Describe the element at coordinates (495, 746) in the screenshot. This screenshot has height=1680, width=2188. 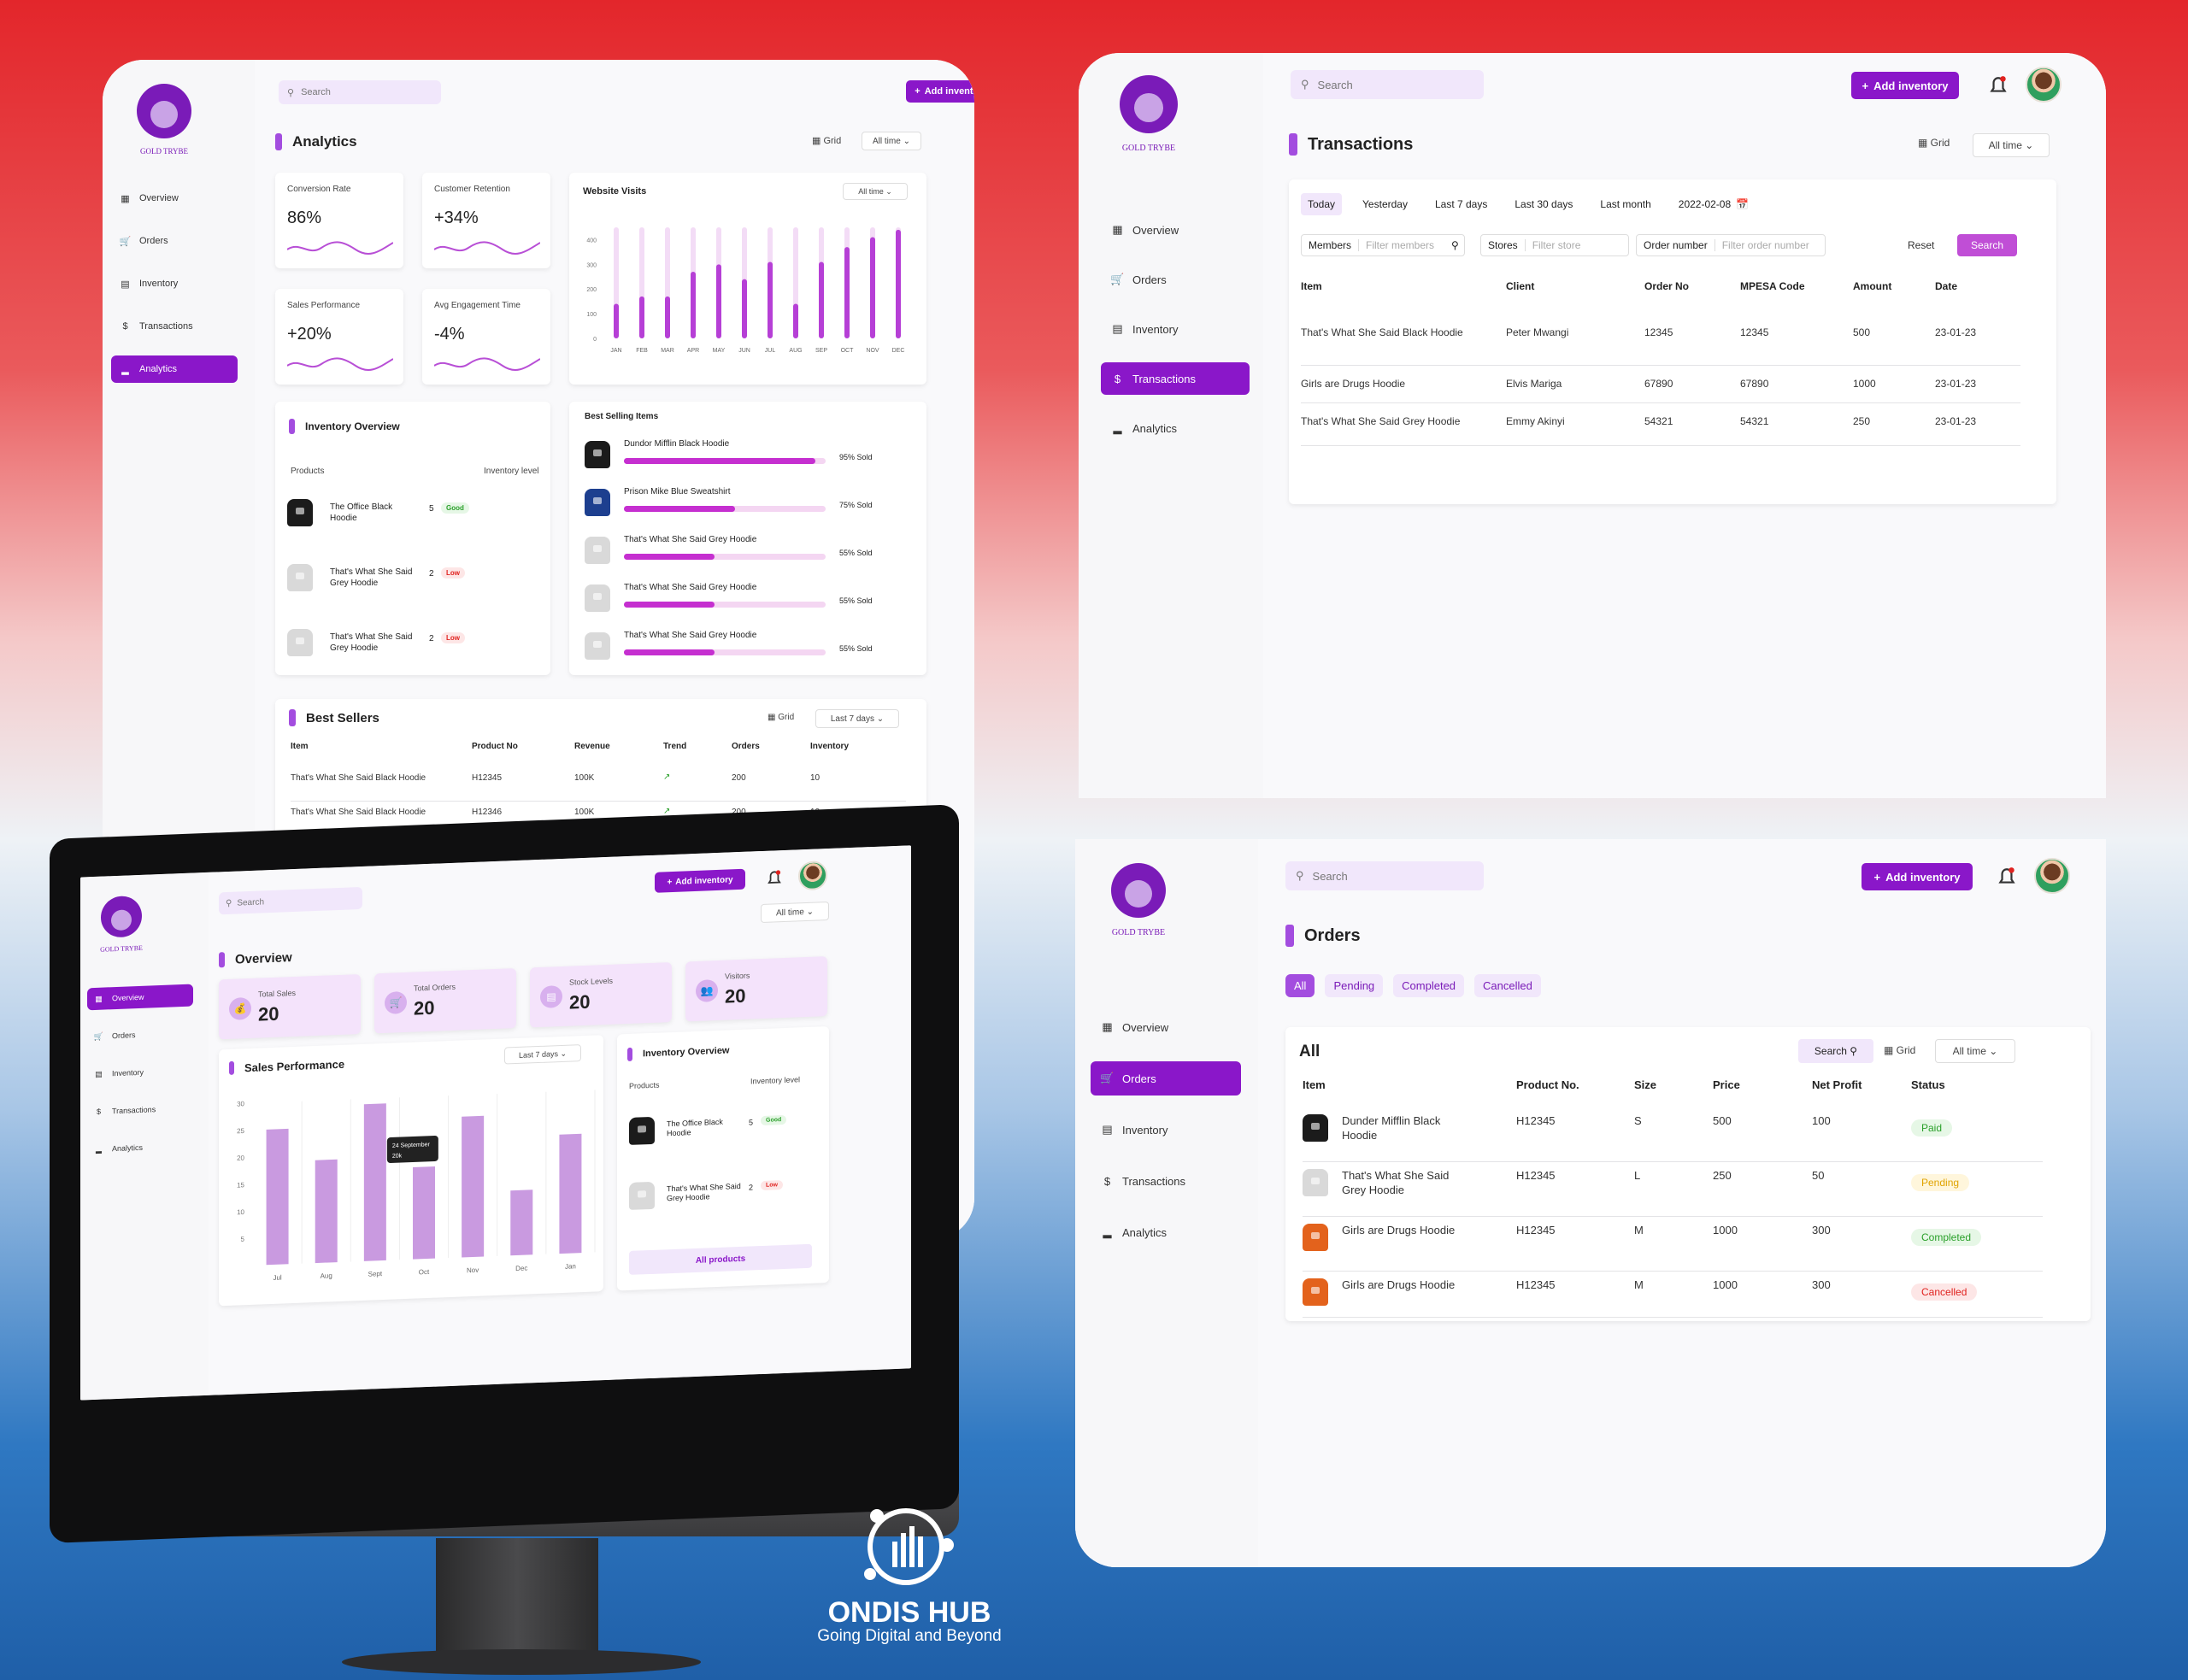
I see `column-header: Product No` at that location.